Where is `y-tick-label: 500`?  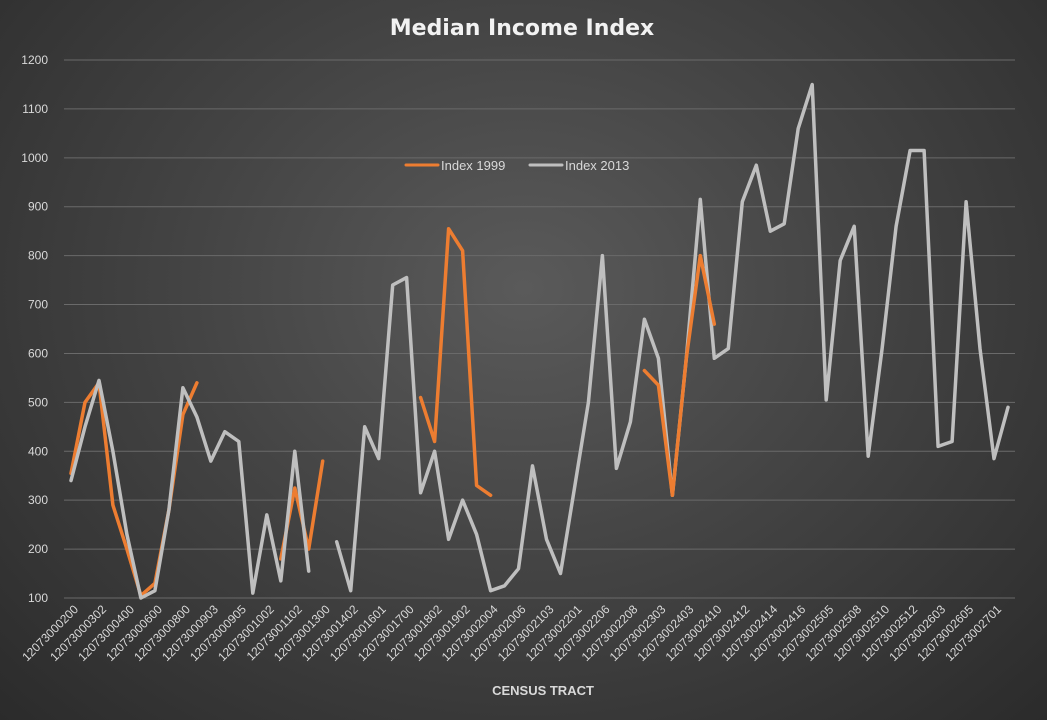
y-tick-label: 500 is located at coordinates (38, 402).